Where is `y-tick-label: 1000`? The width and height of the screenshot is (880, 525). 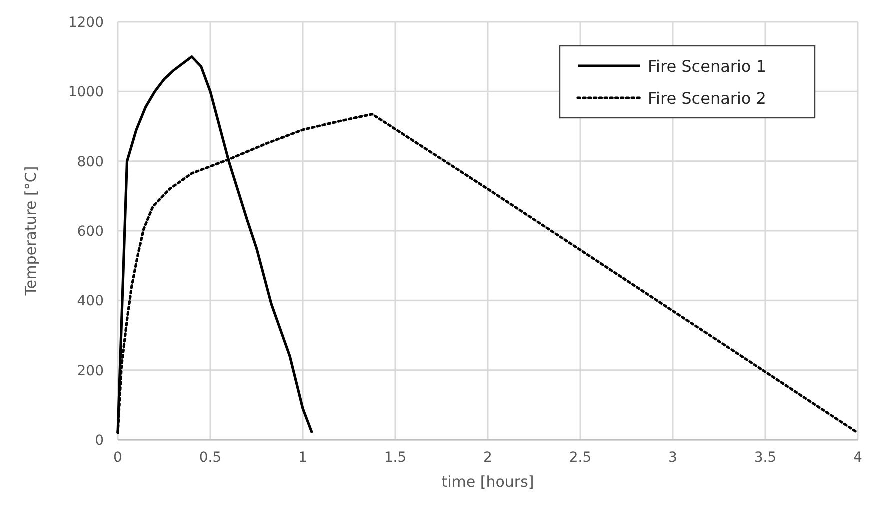 y-tick-label: 1000 is located at coordinates (86, 92).